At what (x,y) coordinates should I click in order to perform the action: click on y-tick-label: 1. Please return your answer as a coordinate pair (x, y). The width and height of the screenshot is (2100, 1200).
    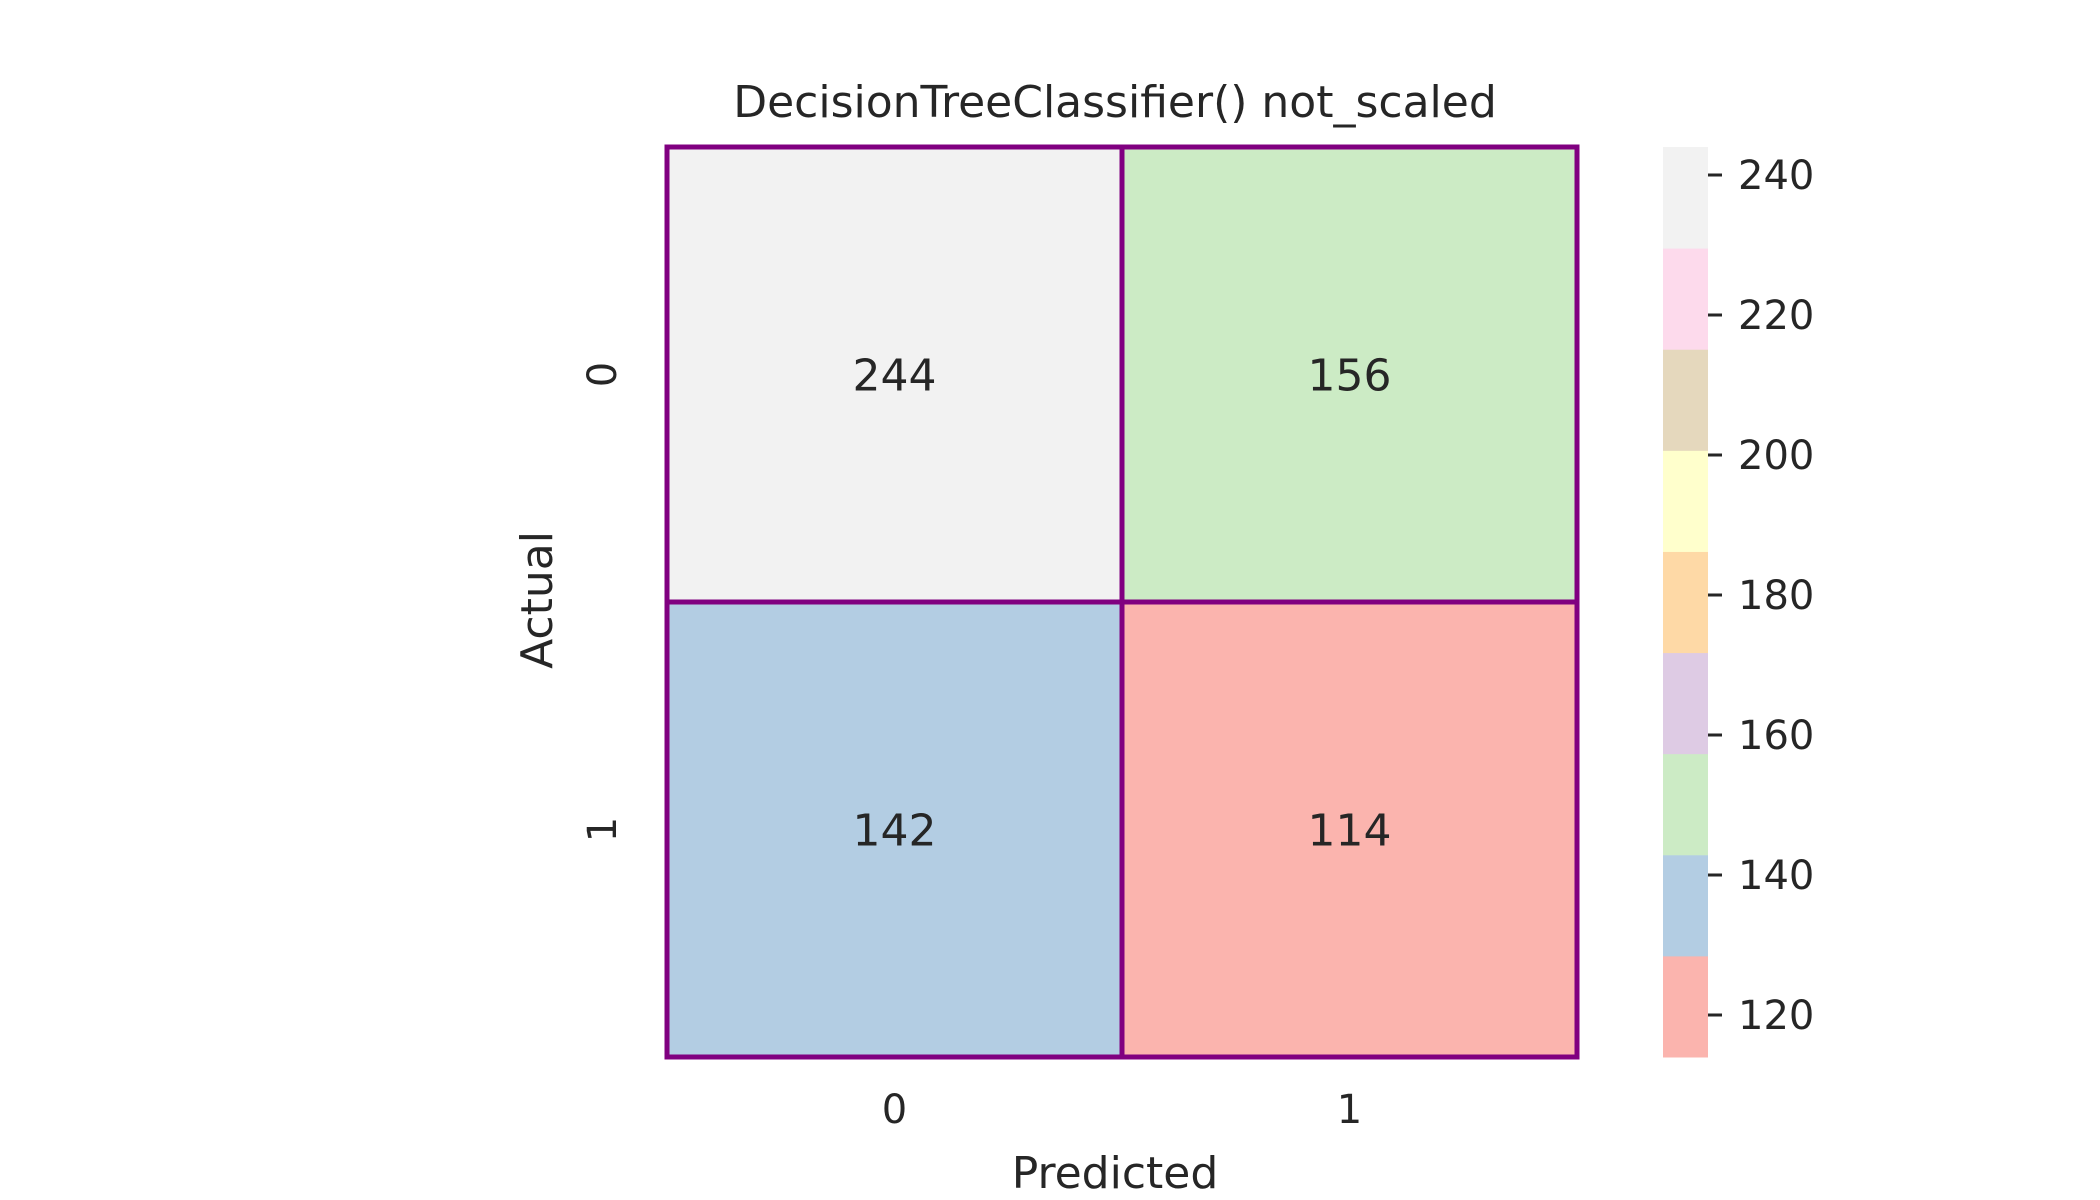
    Looking at the image, I should click on (603, 829).